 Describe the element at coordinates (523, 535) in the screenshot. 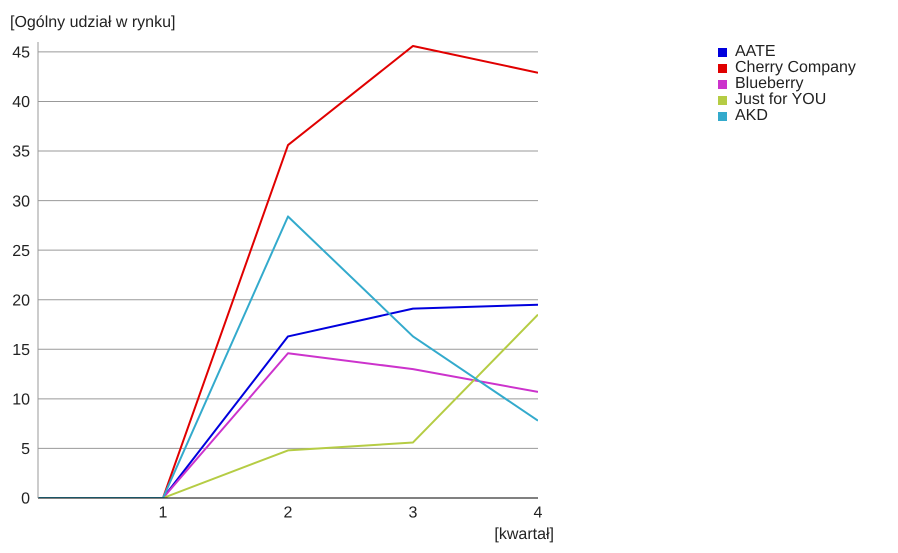

I see `x-axis-title: [kwartał]` at that location.